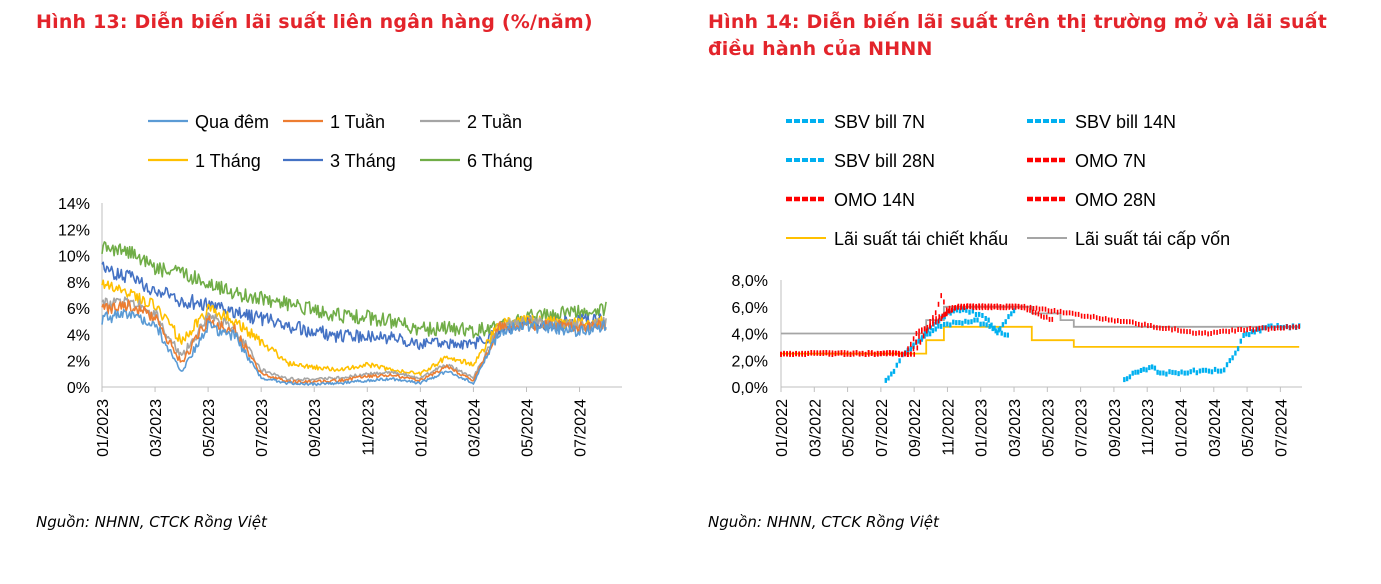 The width and height of the screenshot is (1381, 584). Describe the element at coordinates (884, 161) in the screenshot. I see `legend-label-sbv-bill-28n: SBV bill 28N` at that location.